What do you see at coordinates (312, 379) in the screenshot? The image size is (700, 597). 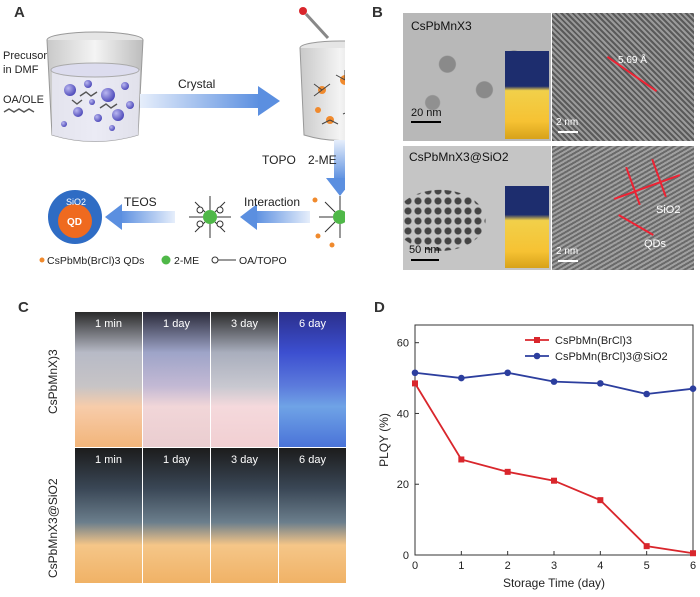 I see `vial-photo-r1-4: 6 day` at bounding box center [312, 379].